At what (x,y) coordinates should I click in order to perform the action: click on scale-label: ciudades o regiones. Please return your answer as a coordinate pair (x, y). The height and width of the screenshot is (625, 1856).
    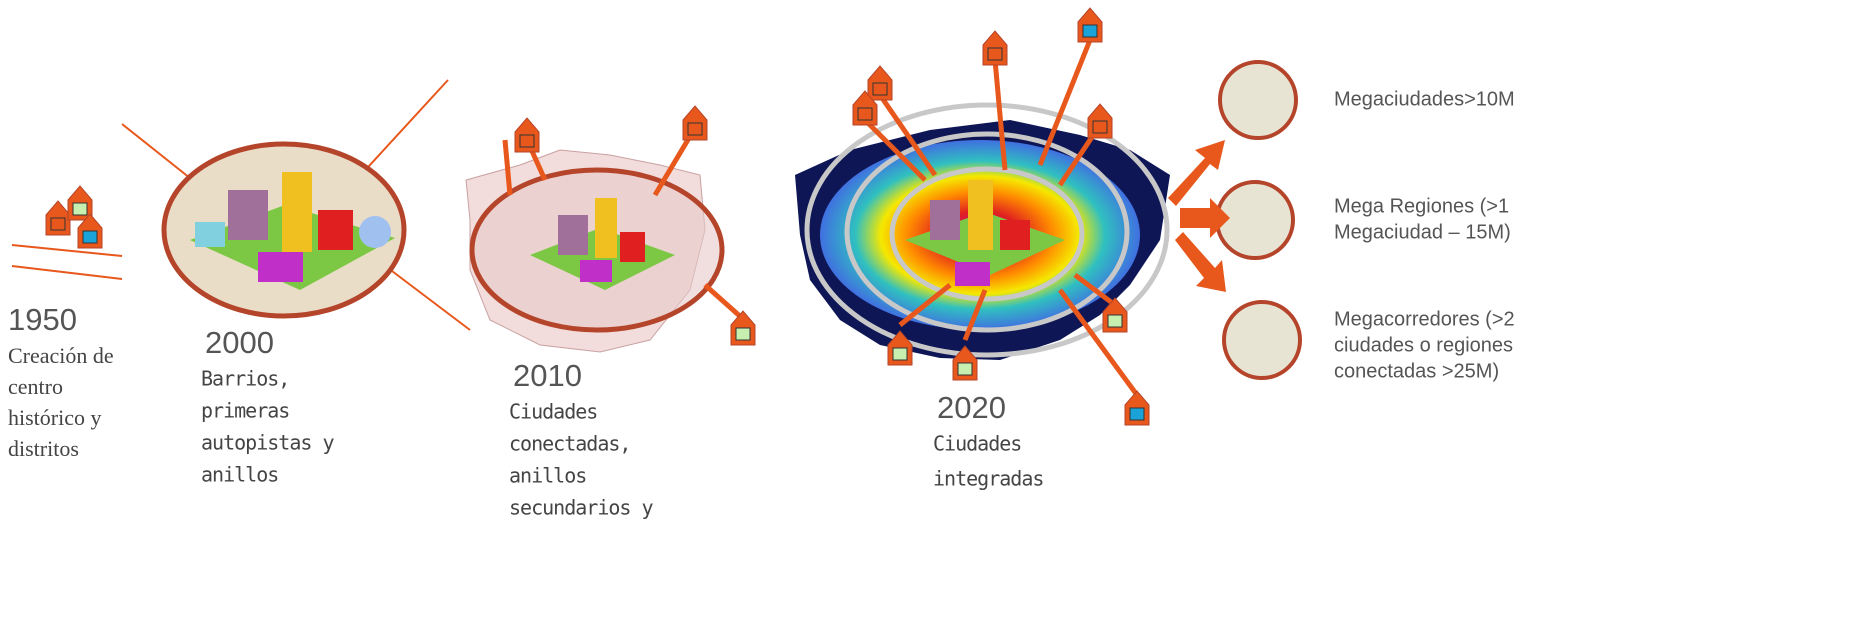
    Looking at the image, I should click on (1423, 345).